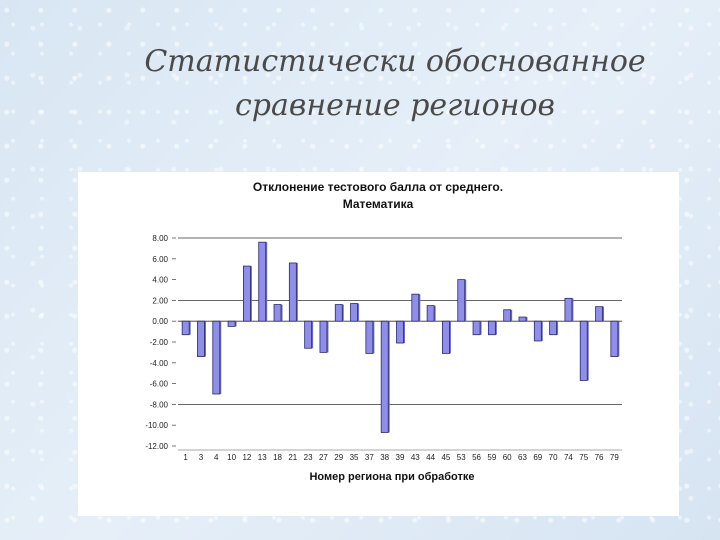  I want to click on y-tick-label-8: -8.00, so click(159, 404).